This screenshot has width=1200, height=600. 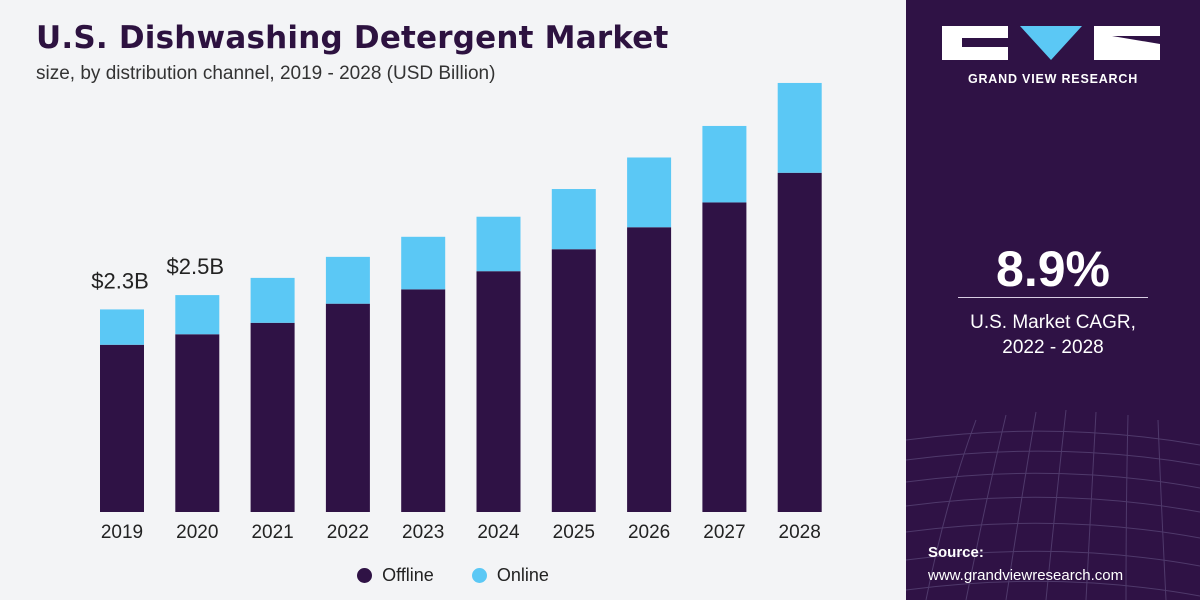 I want to click on bar-online-2026, so click(x=649, y=192).